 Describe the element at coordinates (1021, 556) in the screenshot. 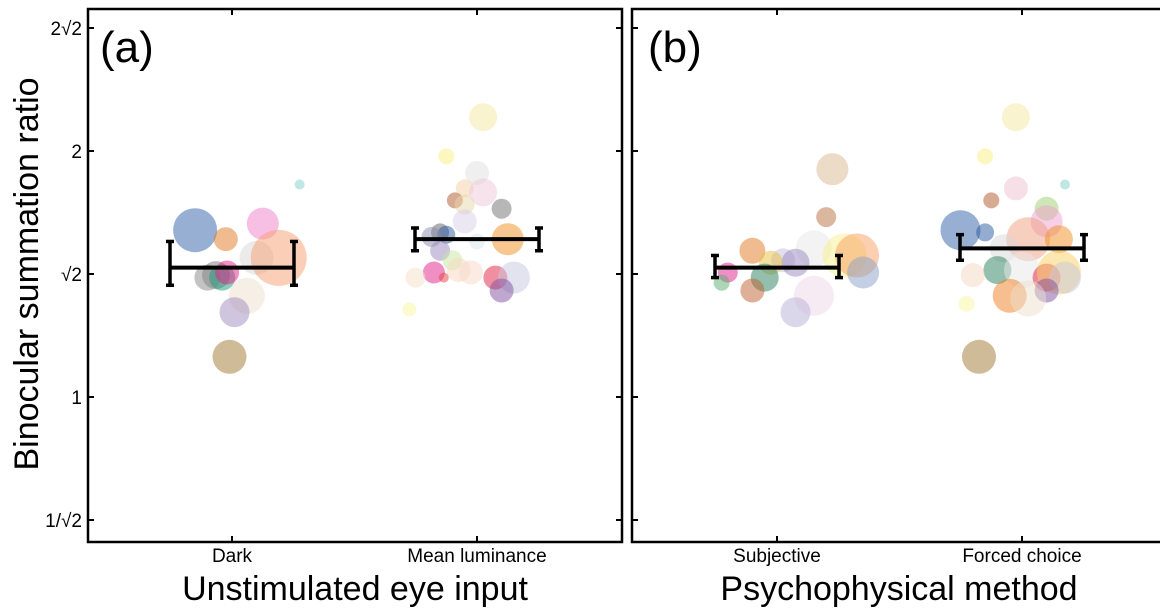

I see `x-tick-label: Forced choice` at that location.